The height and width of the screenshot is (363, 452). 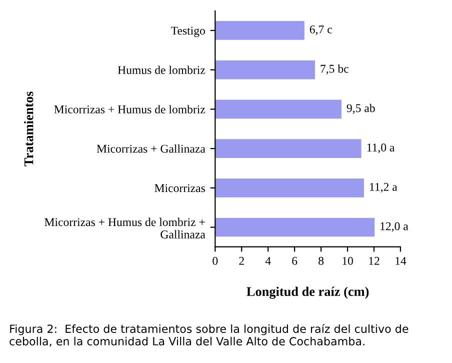 What do you see at coordinates (321, 30) in the screenshot?
I see `data-label: 6,7 c` at bounding box center [321, 30].